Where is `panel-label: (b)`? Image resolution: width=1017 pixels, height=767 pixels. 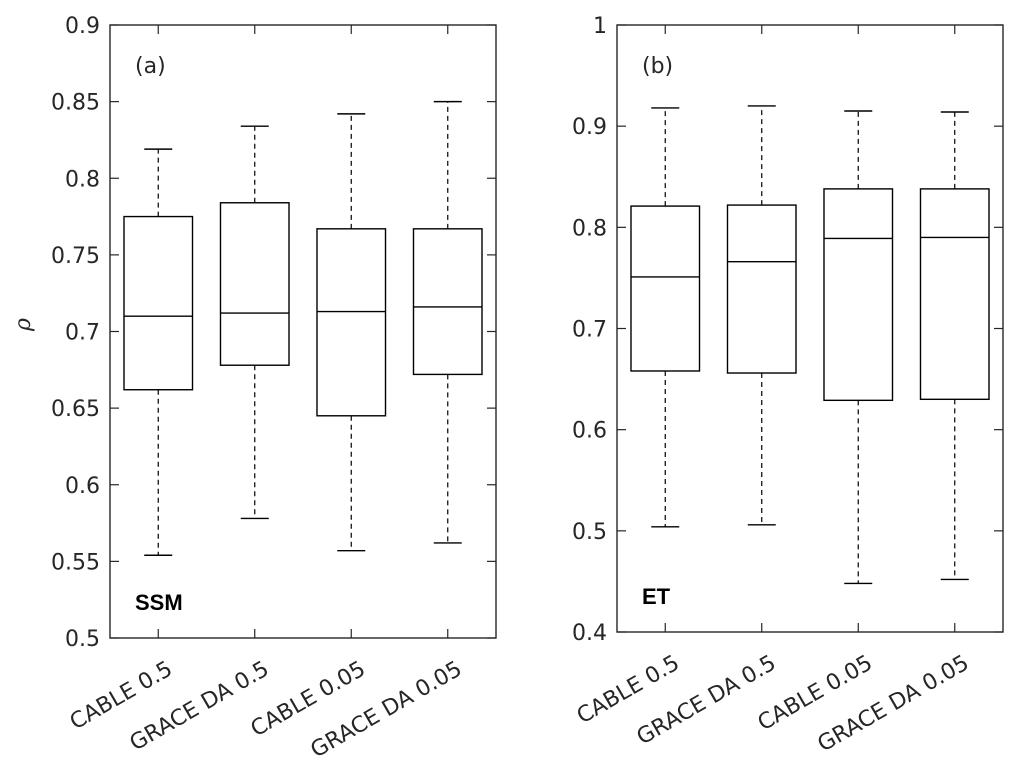 panel-label: (b) is located at coordinates (657, 66).